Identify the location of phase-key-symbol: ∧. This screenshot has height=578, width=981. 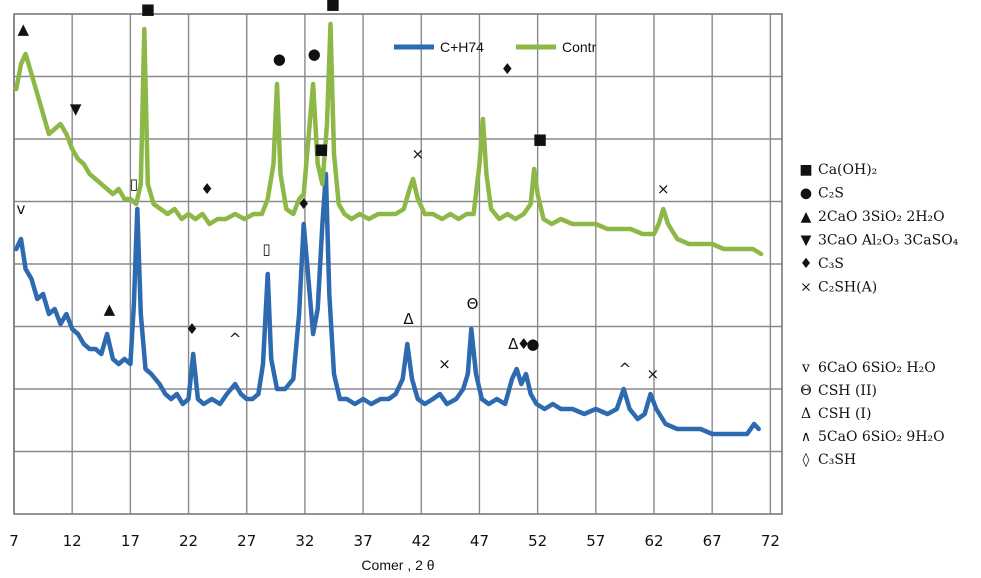
(806, 437).